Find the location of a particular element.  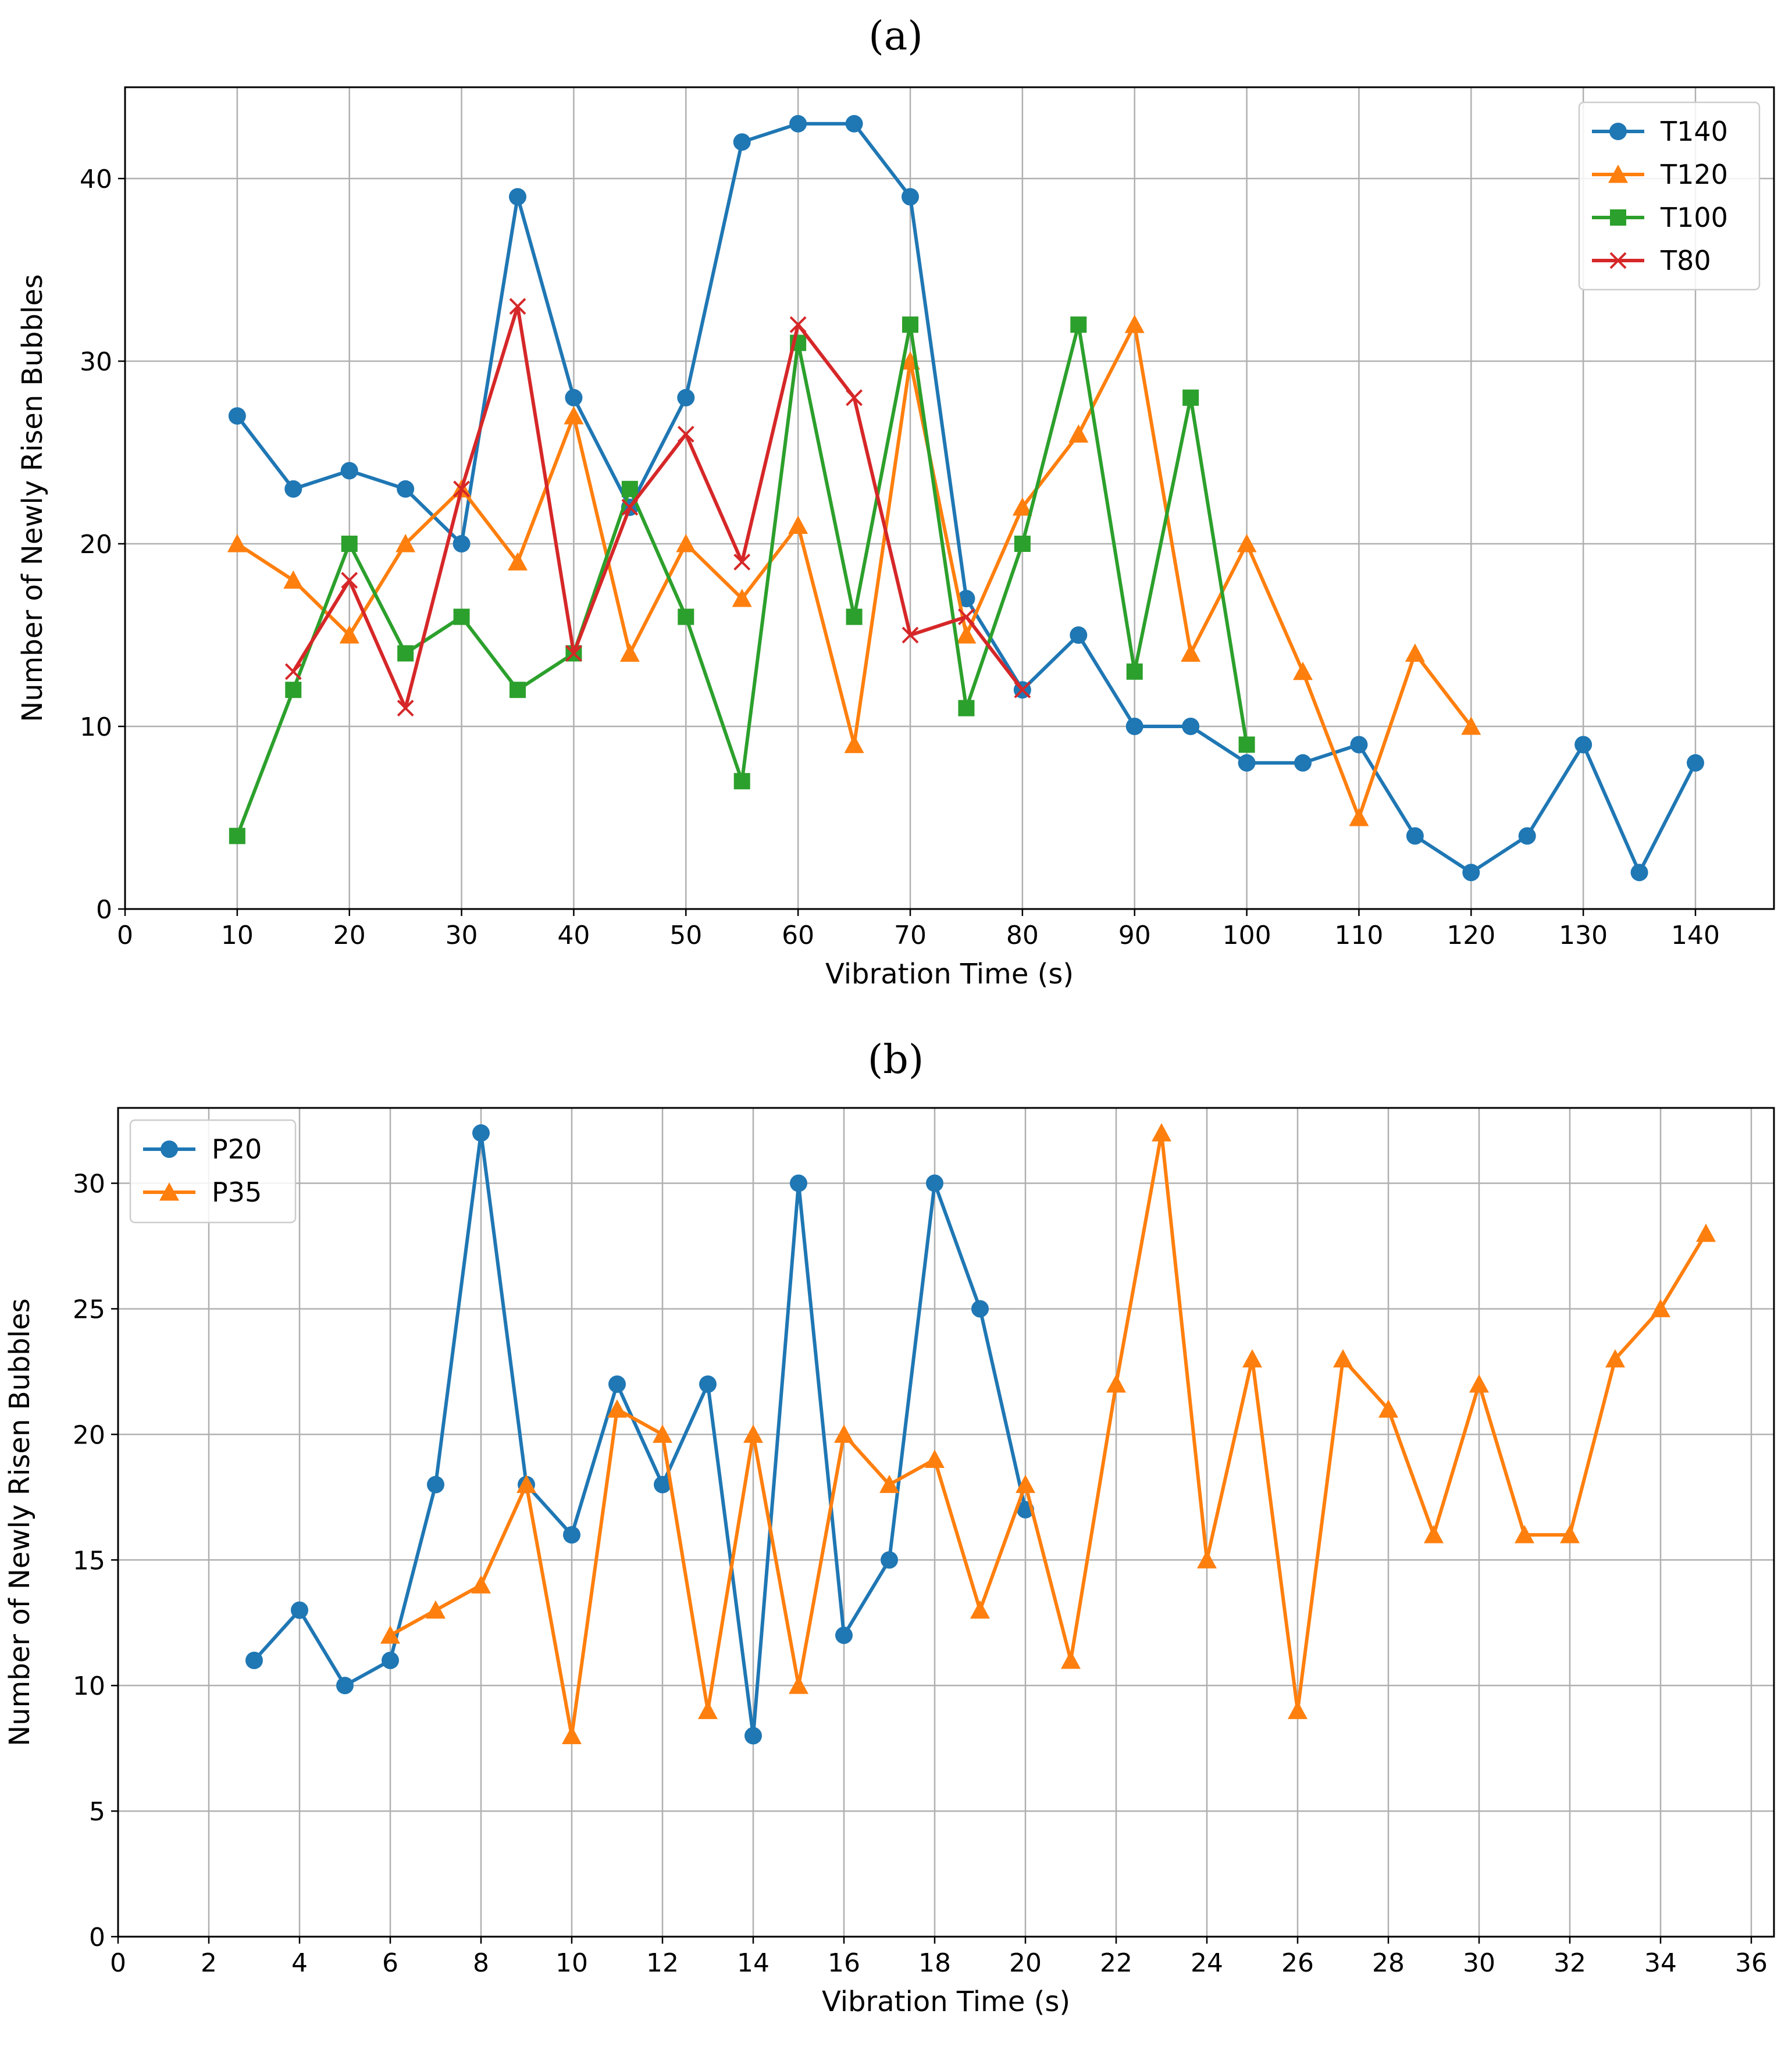

chart-a-legend-marker-t140 is located at coordinates (1618, 131).